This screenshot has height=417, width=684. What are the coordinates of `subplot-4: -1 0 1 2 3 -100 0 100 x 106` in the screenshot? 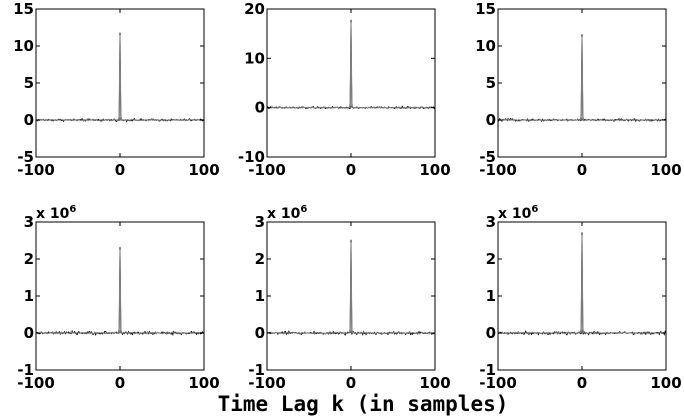 It's located at (118, 298).